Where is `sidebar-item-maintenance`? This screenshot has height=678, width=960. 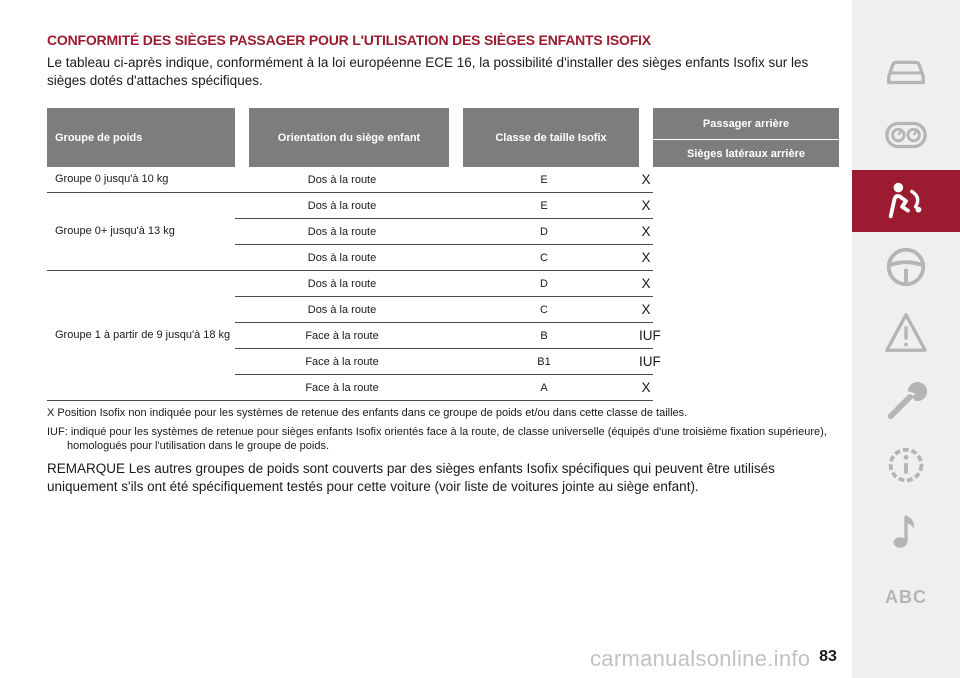
sidebar-item-maintenance is located at coordinates (906, 399).